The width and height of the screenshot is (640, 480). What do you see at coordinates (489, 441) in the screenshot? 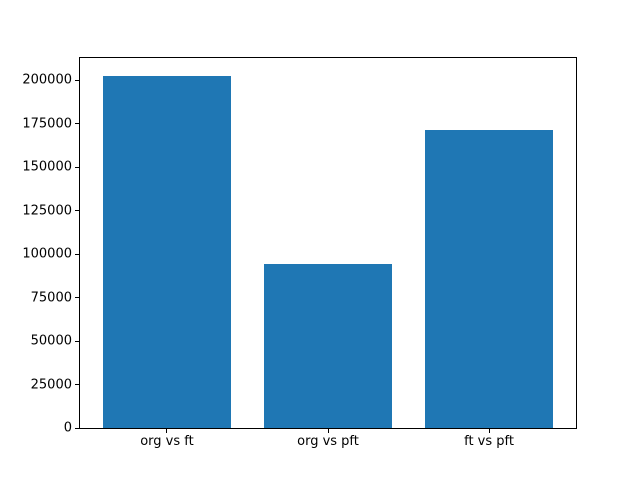
I see `x-tick-label: ft vs pft` at bounding box center [489, 441].